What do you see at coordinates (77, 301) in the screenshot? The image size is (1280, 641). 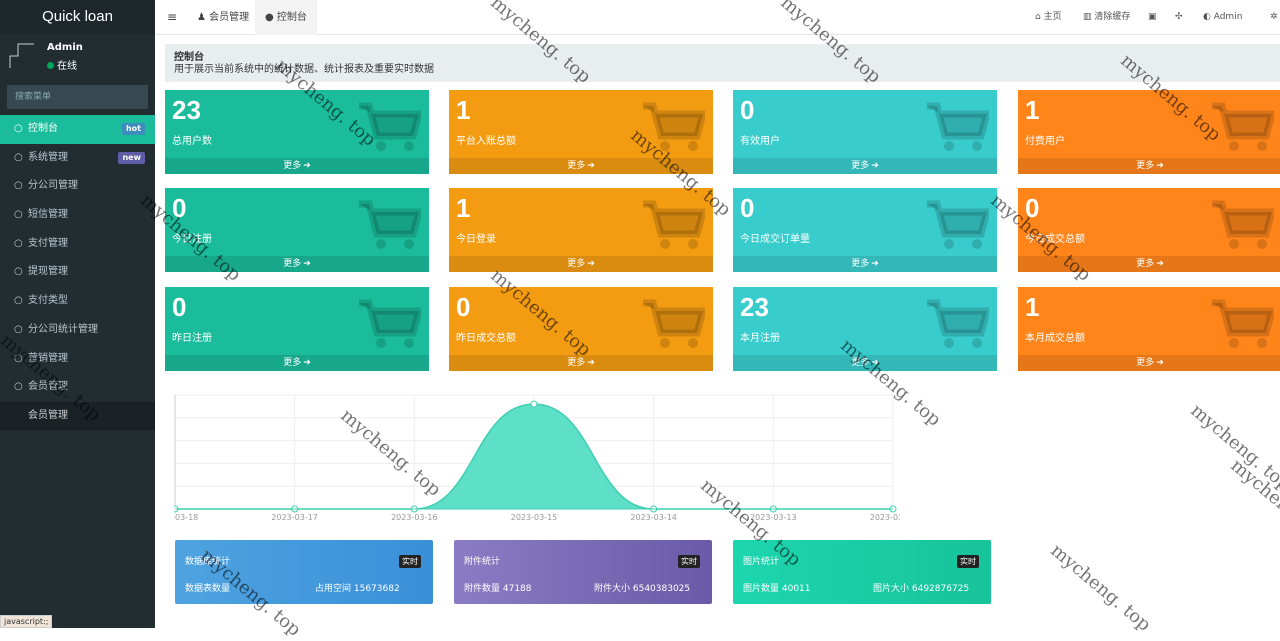 I see `menu-item: 支付类型` at bounding box center [77, 301].